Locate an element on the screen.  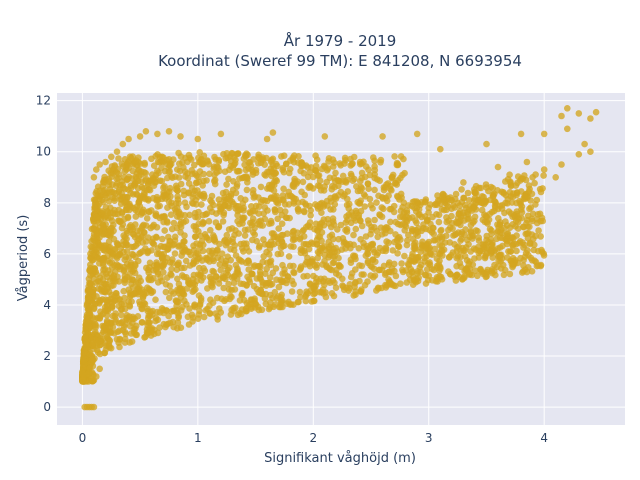
chart-title-line1: År 1979 - 2019 is located at coordinates (340, 40).